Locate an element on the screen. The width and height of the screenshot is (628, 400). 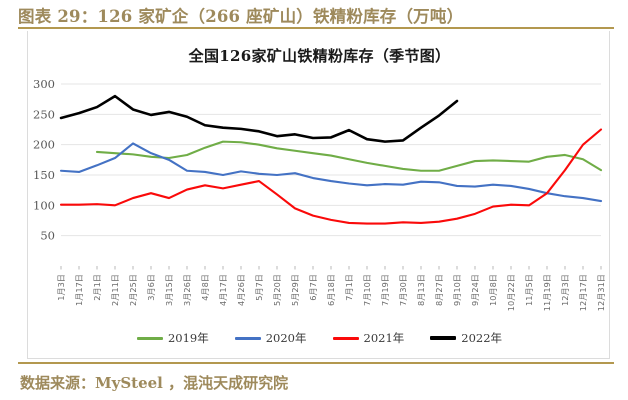
series-line-2020年 is located at coordinates (331, 172).